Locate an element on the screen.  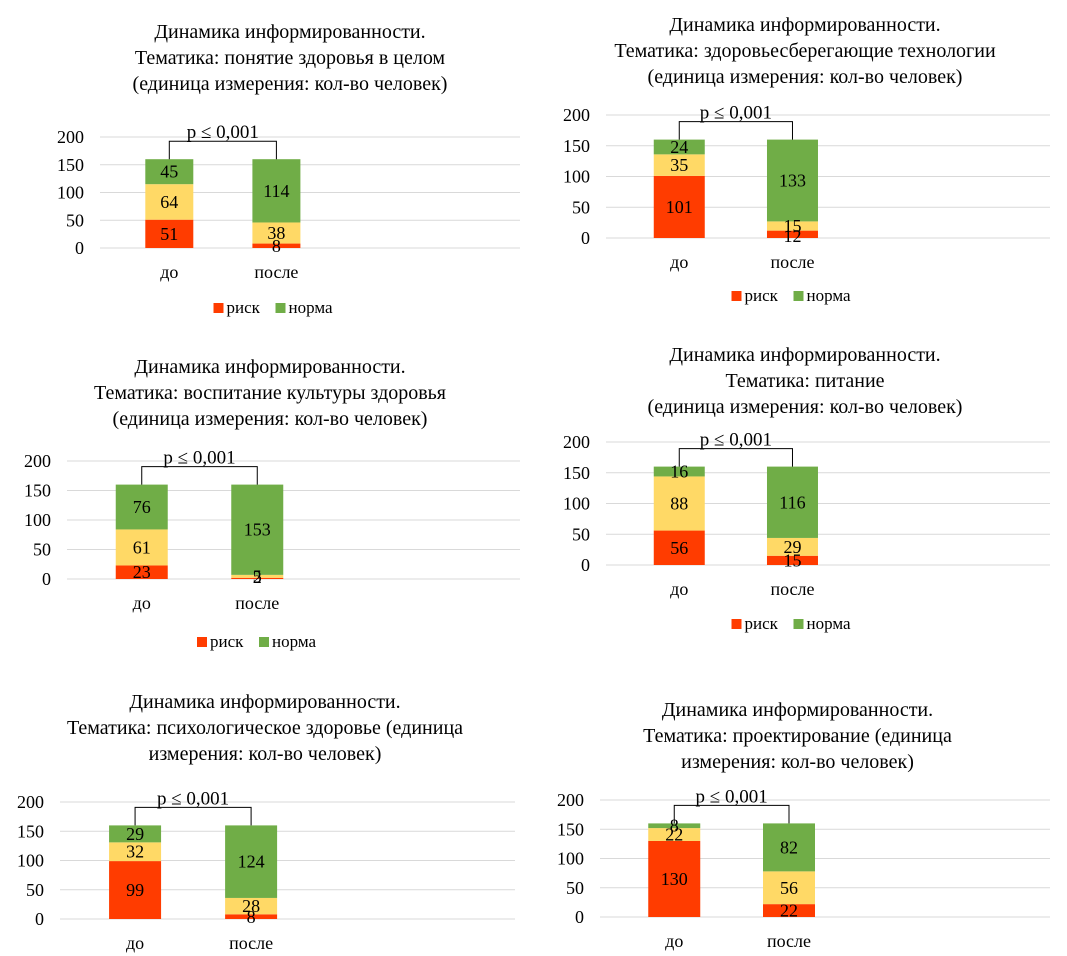
chart-title-line: Тематика: воспитание культуры здоровья is located at coordinates (270, 393).